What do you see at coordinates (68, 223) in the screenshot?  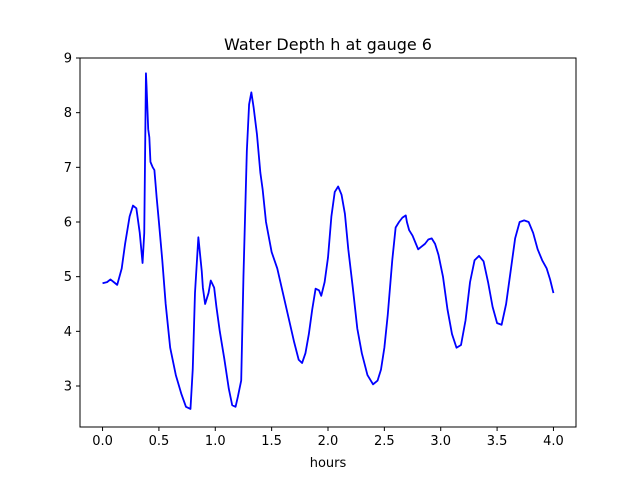 I see `y-tick-label: 6` at bounding box center [68, 223].